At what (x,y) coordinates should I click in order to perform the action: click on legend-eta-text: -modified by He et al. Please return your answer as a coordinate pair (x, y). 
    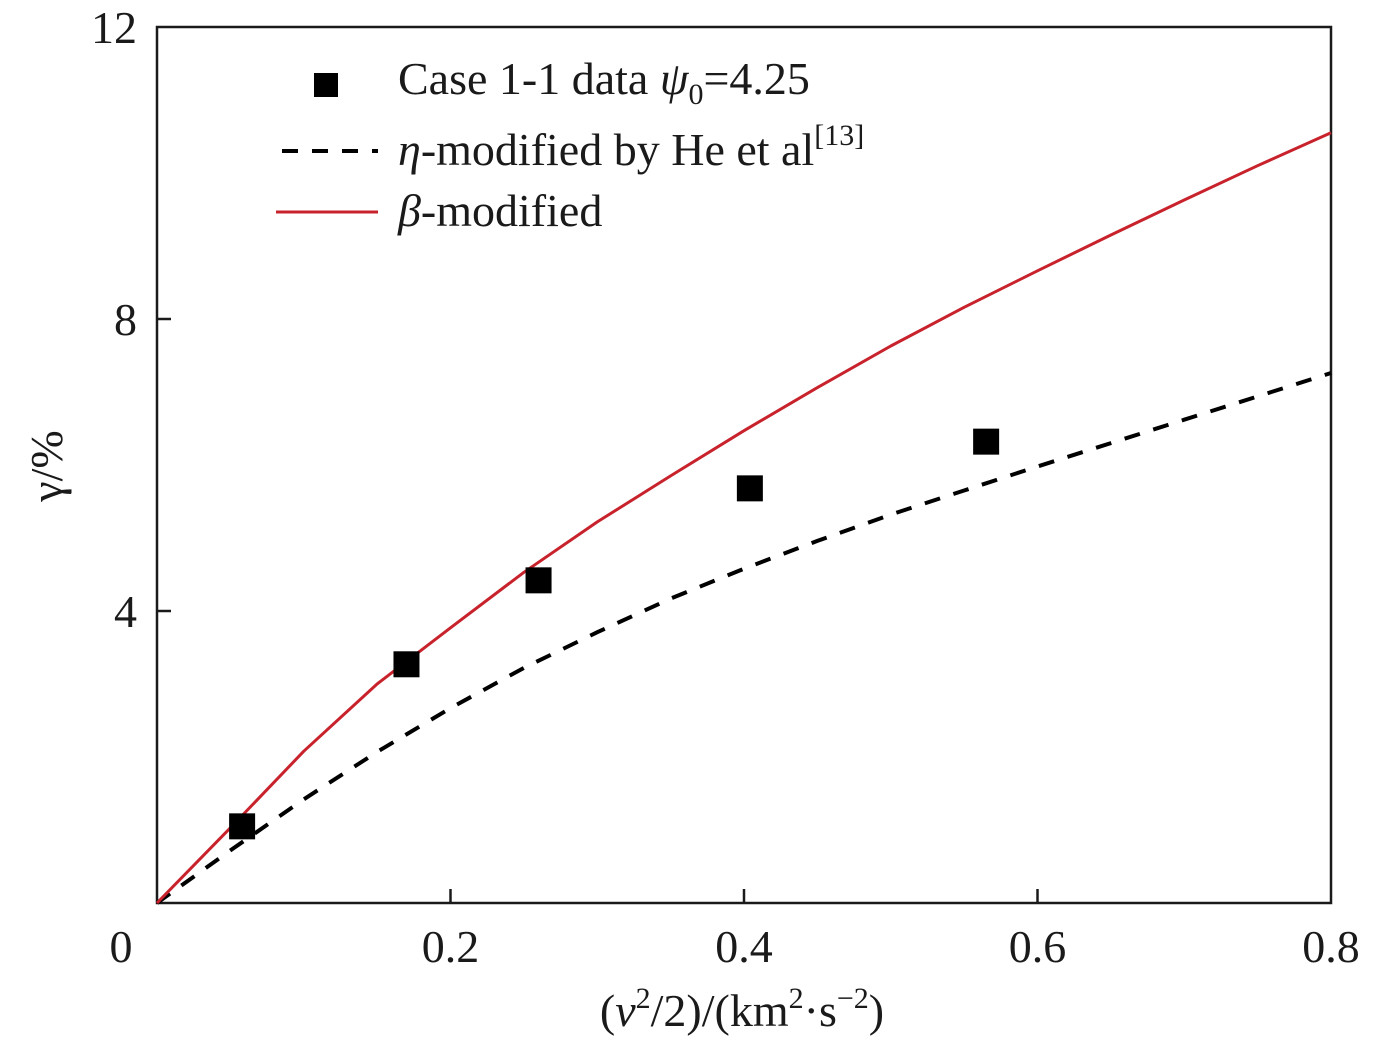
    Looking at the image, I should click on (617, 149).